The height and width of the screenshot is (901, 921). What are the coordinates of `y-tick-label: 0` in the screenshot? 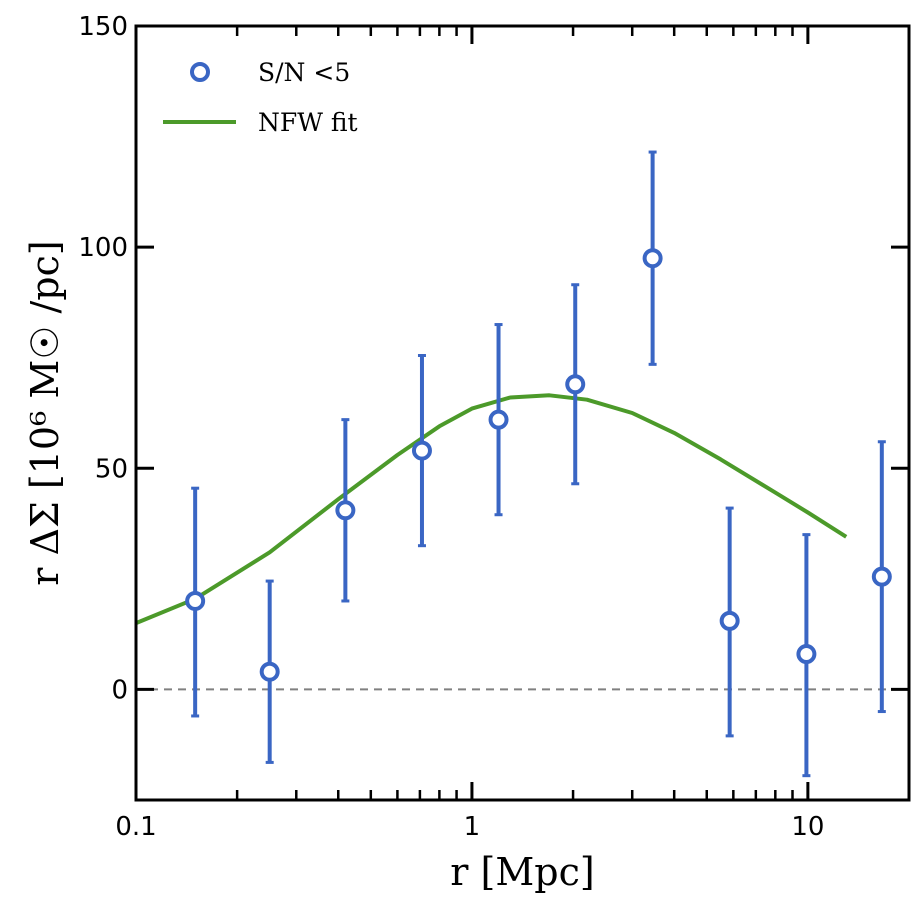 It's located at (119, 690).